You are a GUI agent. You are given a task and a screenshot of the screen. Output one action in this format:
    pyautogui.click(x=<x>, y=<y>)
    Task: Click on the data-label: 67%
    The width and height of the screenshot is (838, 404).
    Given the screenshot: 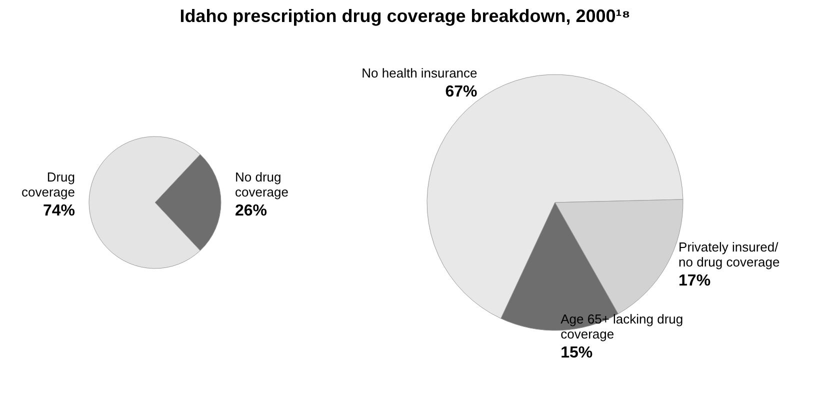 What is the action you would take?
    pyautogui.click(x=461, y=92)
    